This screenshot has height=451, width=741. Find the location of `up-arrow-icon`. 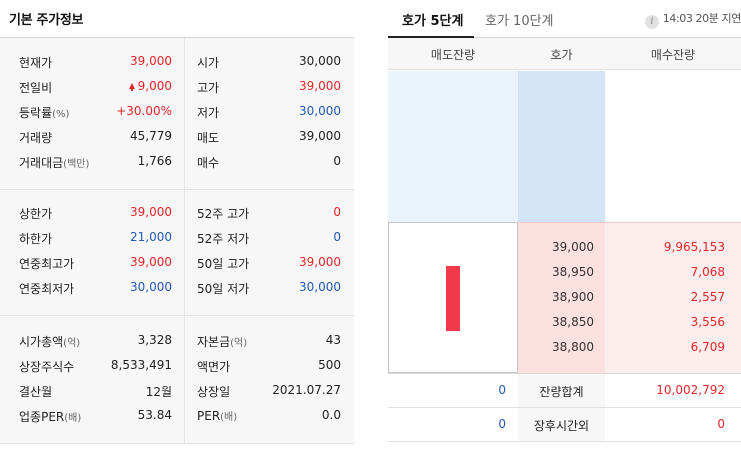

up-arrow-icon is located at coordinates (131, 87).